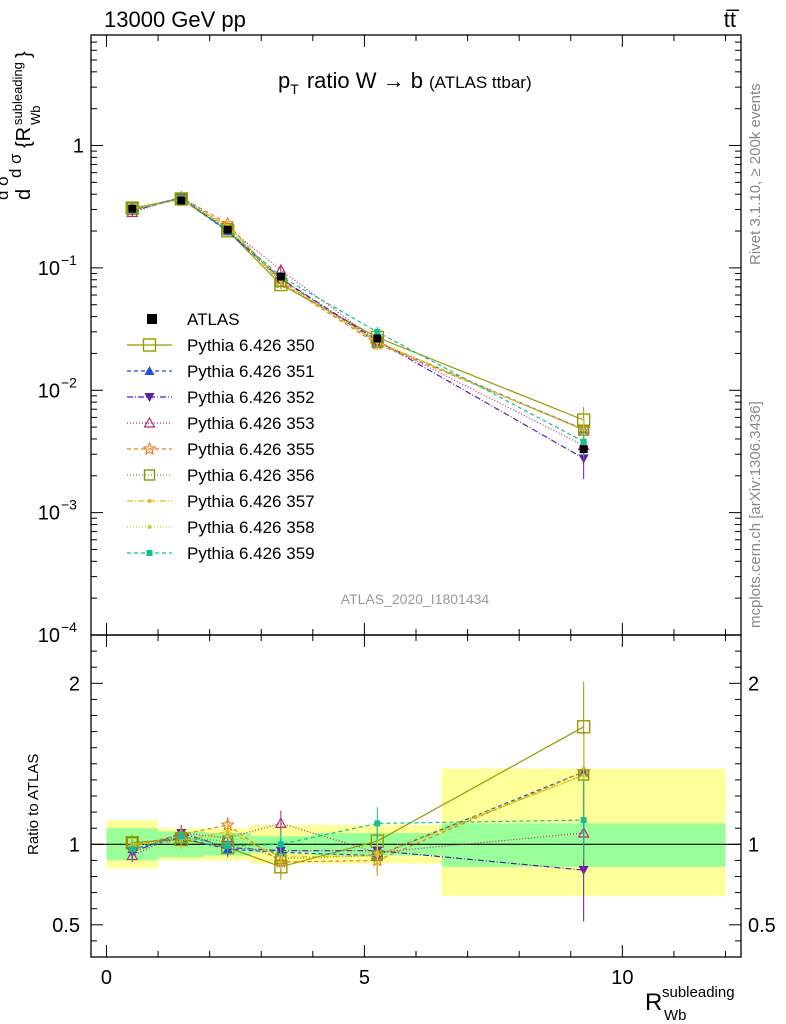 Image resolution: width=786 pixels, height=1024 pixels. What do you see at coordinates (480, 82) in the screenshot?
I see `title-small-text: (ATLAS ttbar)` at bounding box center [480, 82].